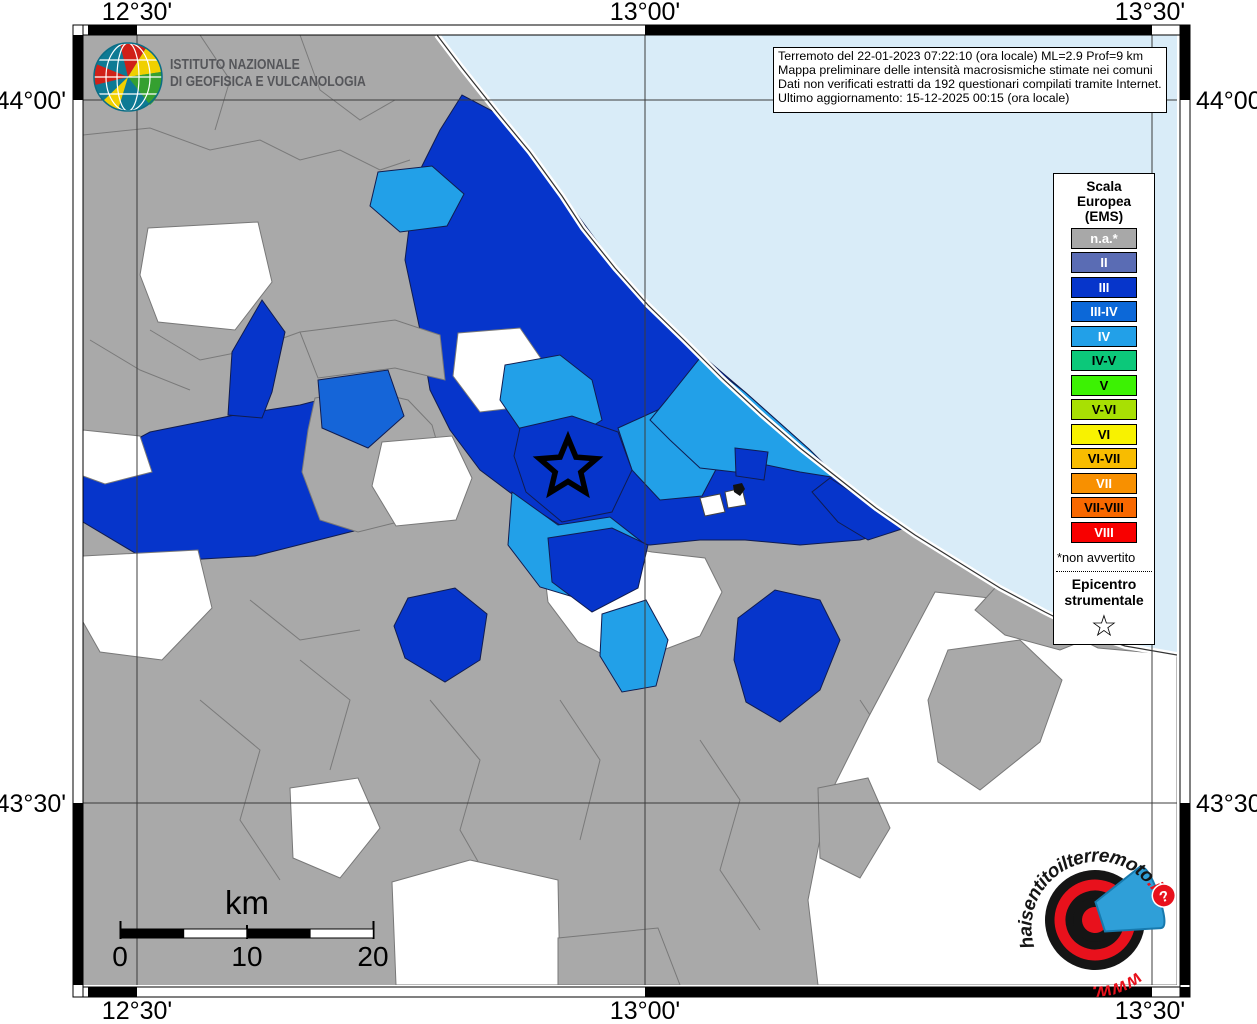  Describe the element at coordinates (1104, 483) in the screenshot. I see `legend-swatch-vii: VII` at that location.